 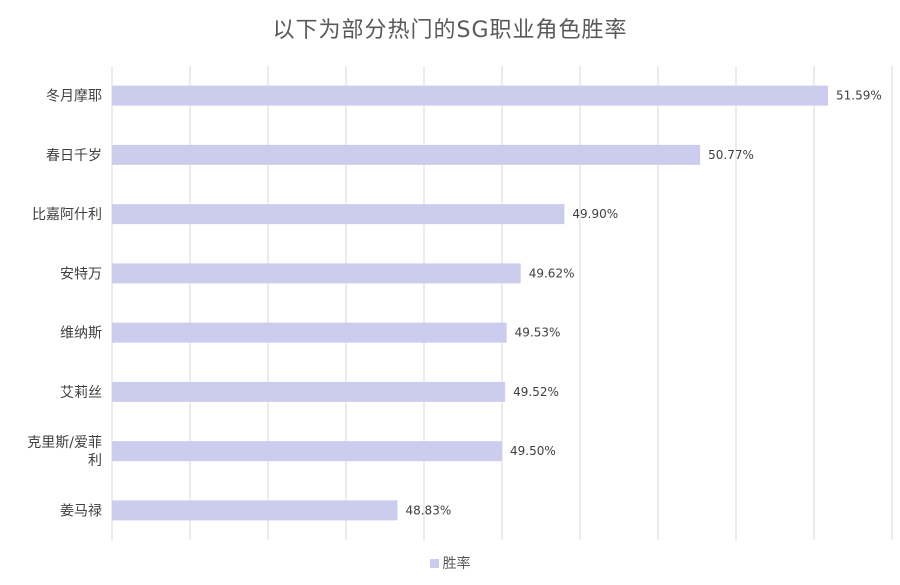 I want to click on legend-swatch, so click(x=434, y=563).